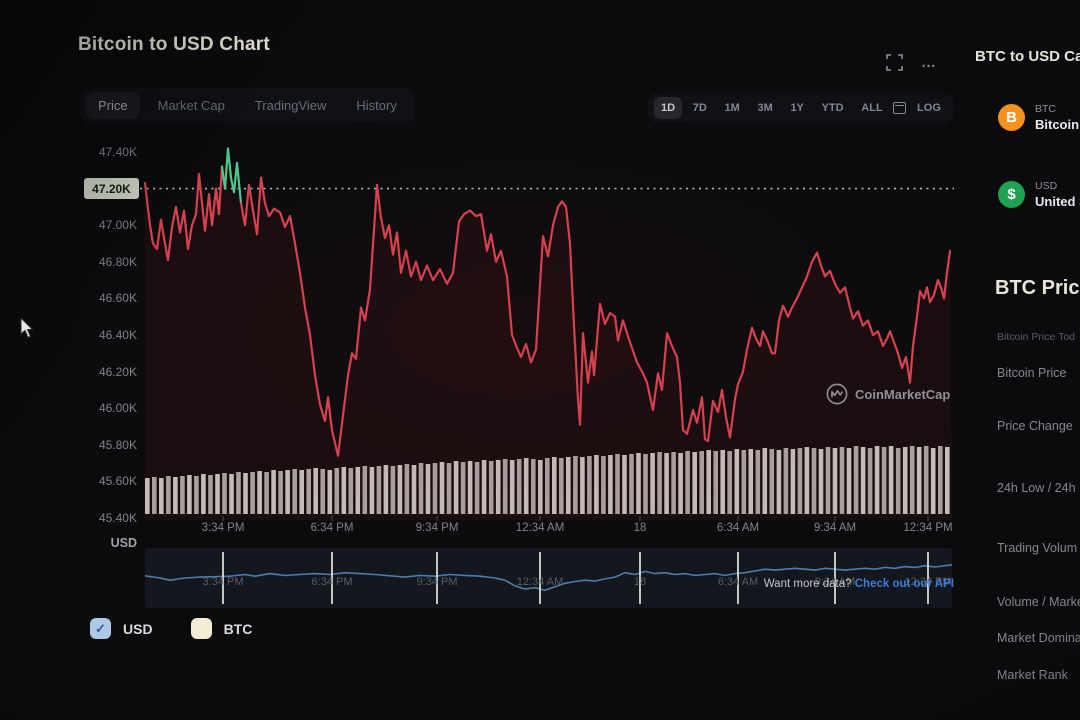 The width and height of the screenshot is (1080, 720). I want to click on legend-item-btc: BTC, so click(221, 628).